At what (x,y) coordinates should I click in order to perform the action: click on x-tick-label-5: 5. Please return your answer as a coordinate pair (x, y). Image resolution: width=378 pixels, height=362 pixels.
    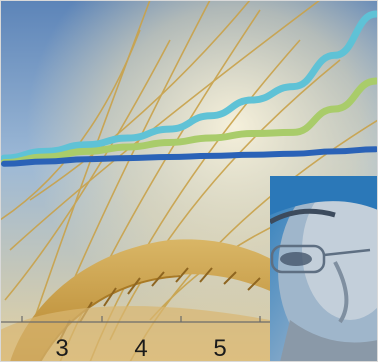
    Looking at the image, I should click on (219, 348).